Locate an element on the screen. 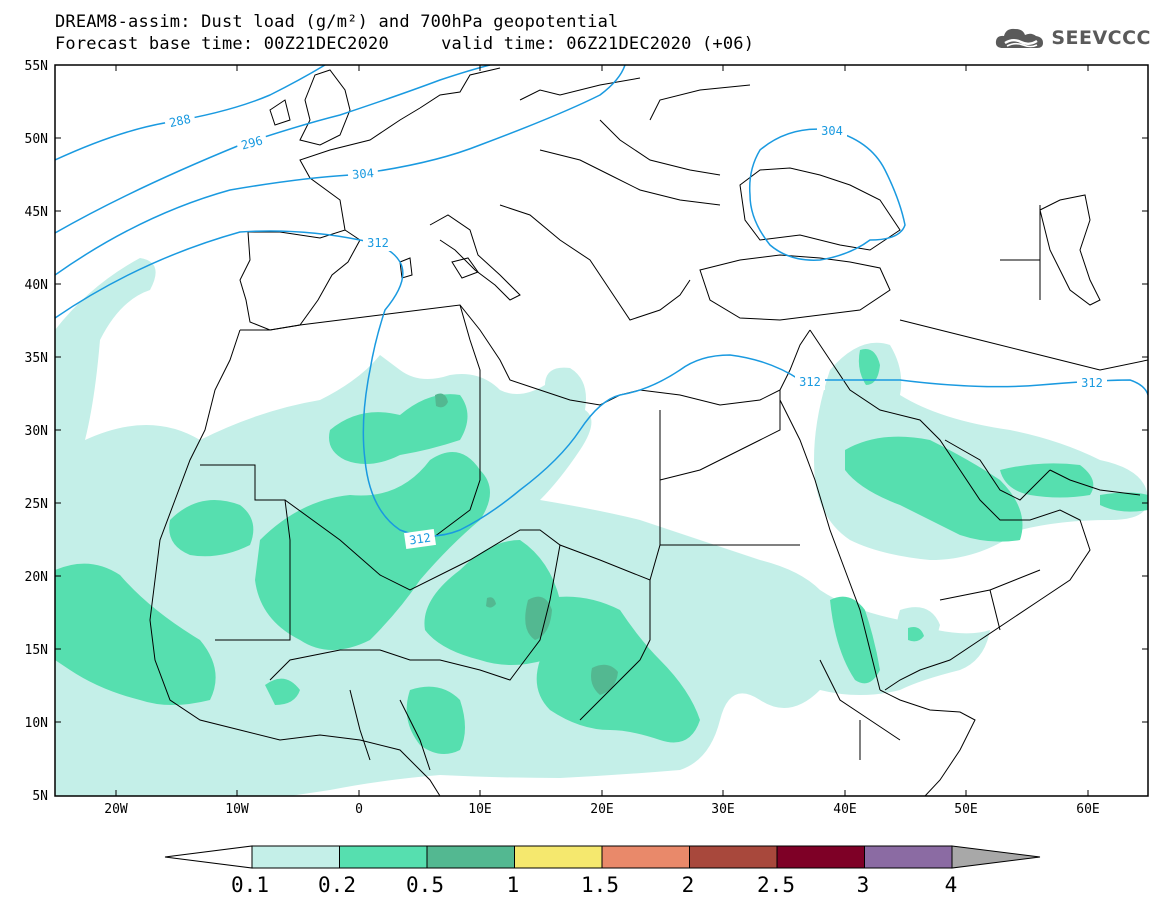 This screenshot has width=1165, height=907. lat-label: 20N is located at coordinates (36, 577).